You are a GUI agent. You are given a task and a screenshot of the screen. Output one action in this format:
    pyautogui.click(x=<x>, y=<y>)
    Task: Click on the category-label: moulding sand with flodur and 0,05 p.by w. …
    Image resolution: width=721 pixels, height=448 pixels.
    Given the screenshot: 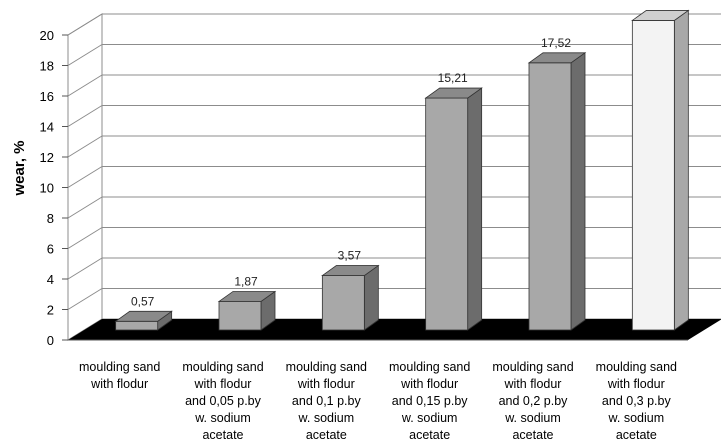 What is the action you would take?
    pyautogui.click(x=222, y=401)
    